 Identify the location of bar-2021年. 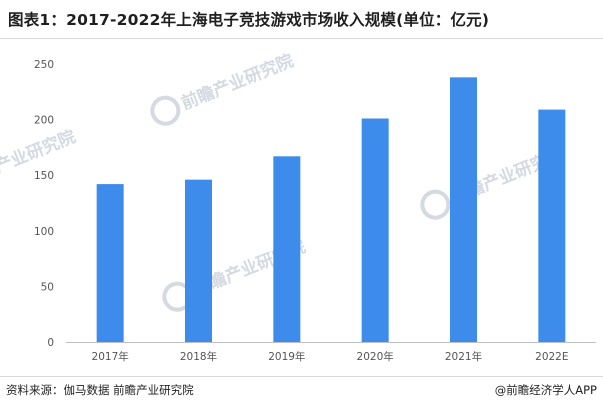
(463, 210).